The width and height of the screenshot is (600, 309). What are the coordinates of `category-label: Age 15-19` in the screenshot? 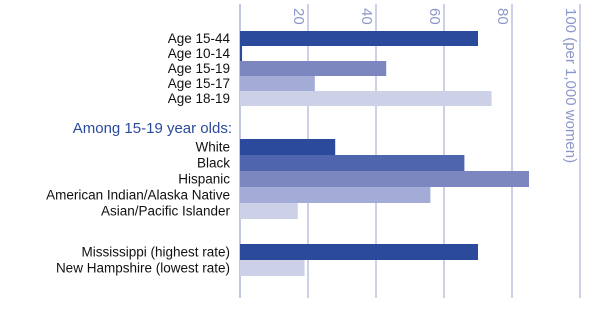 It's located at (199, 68).